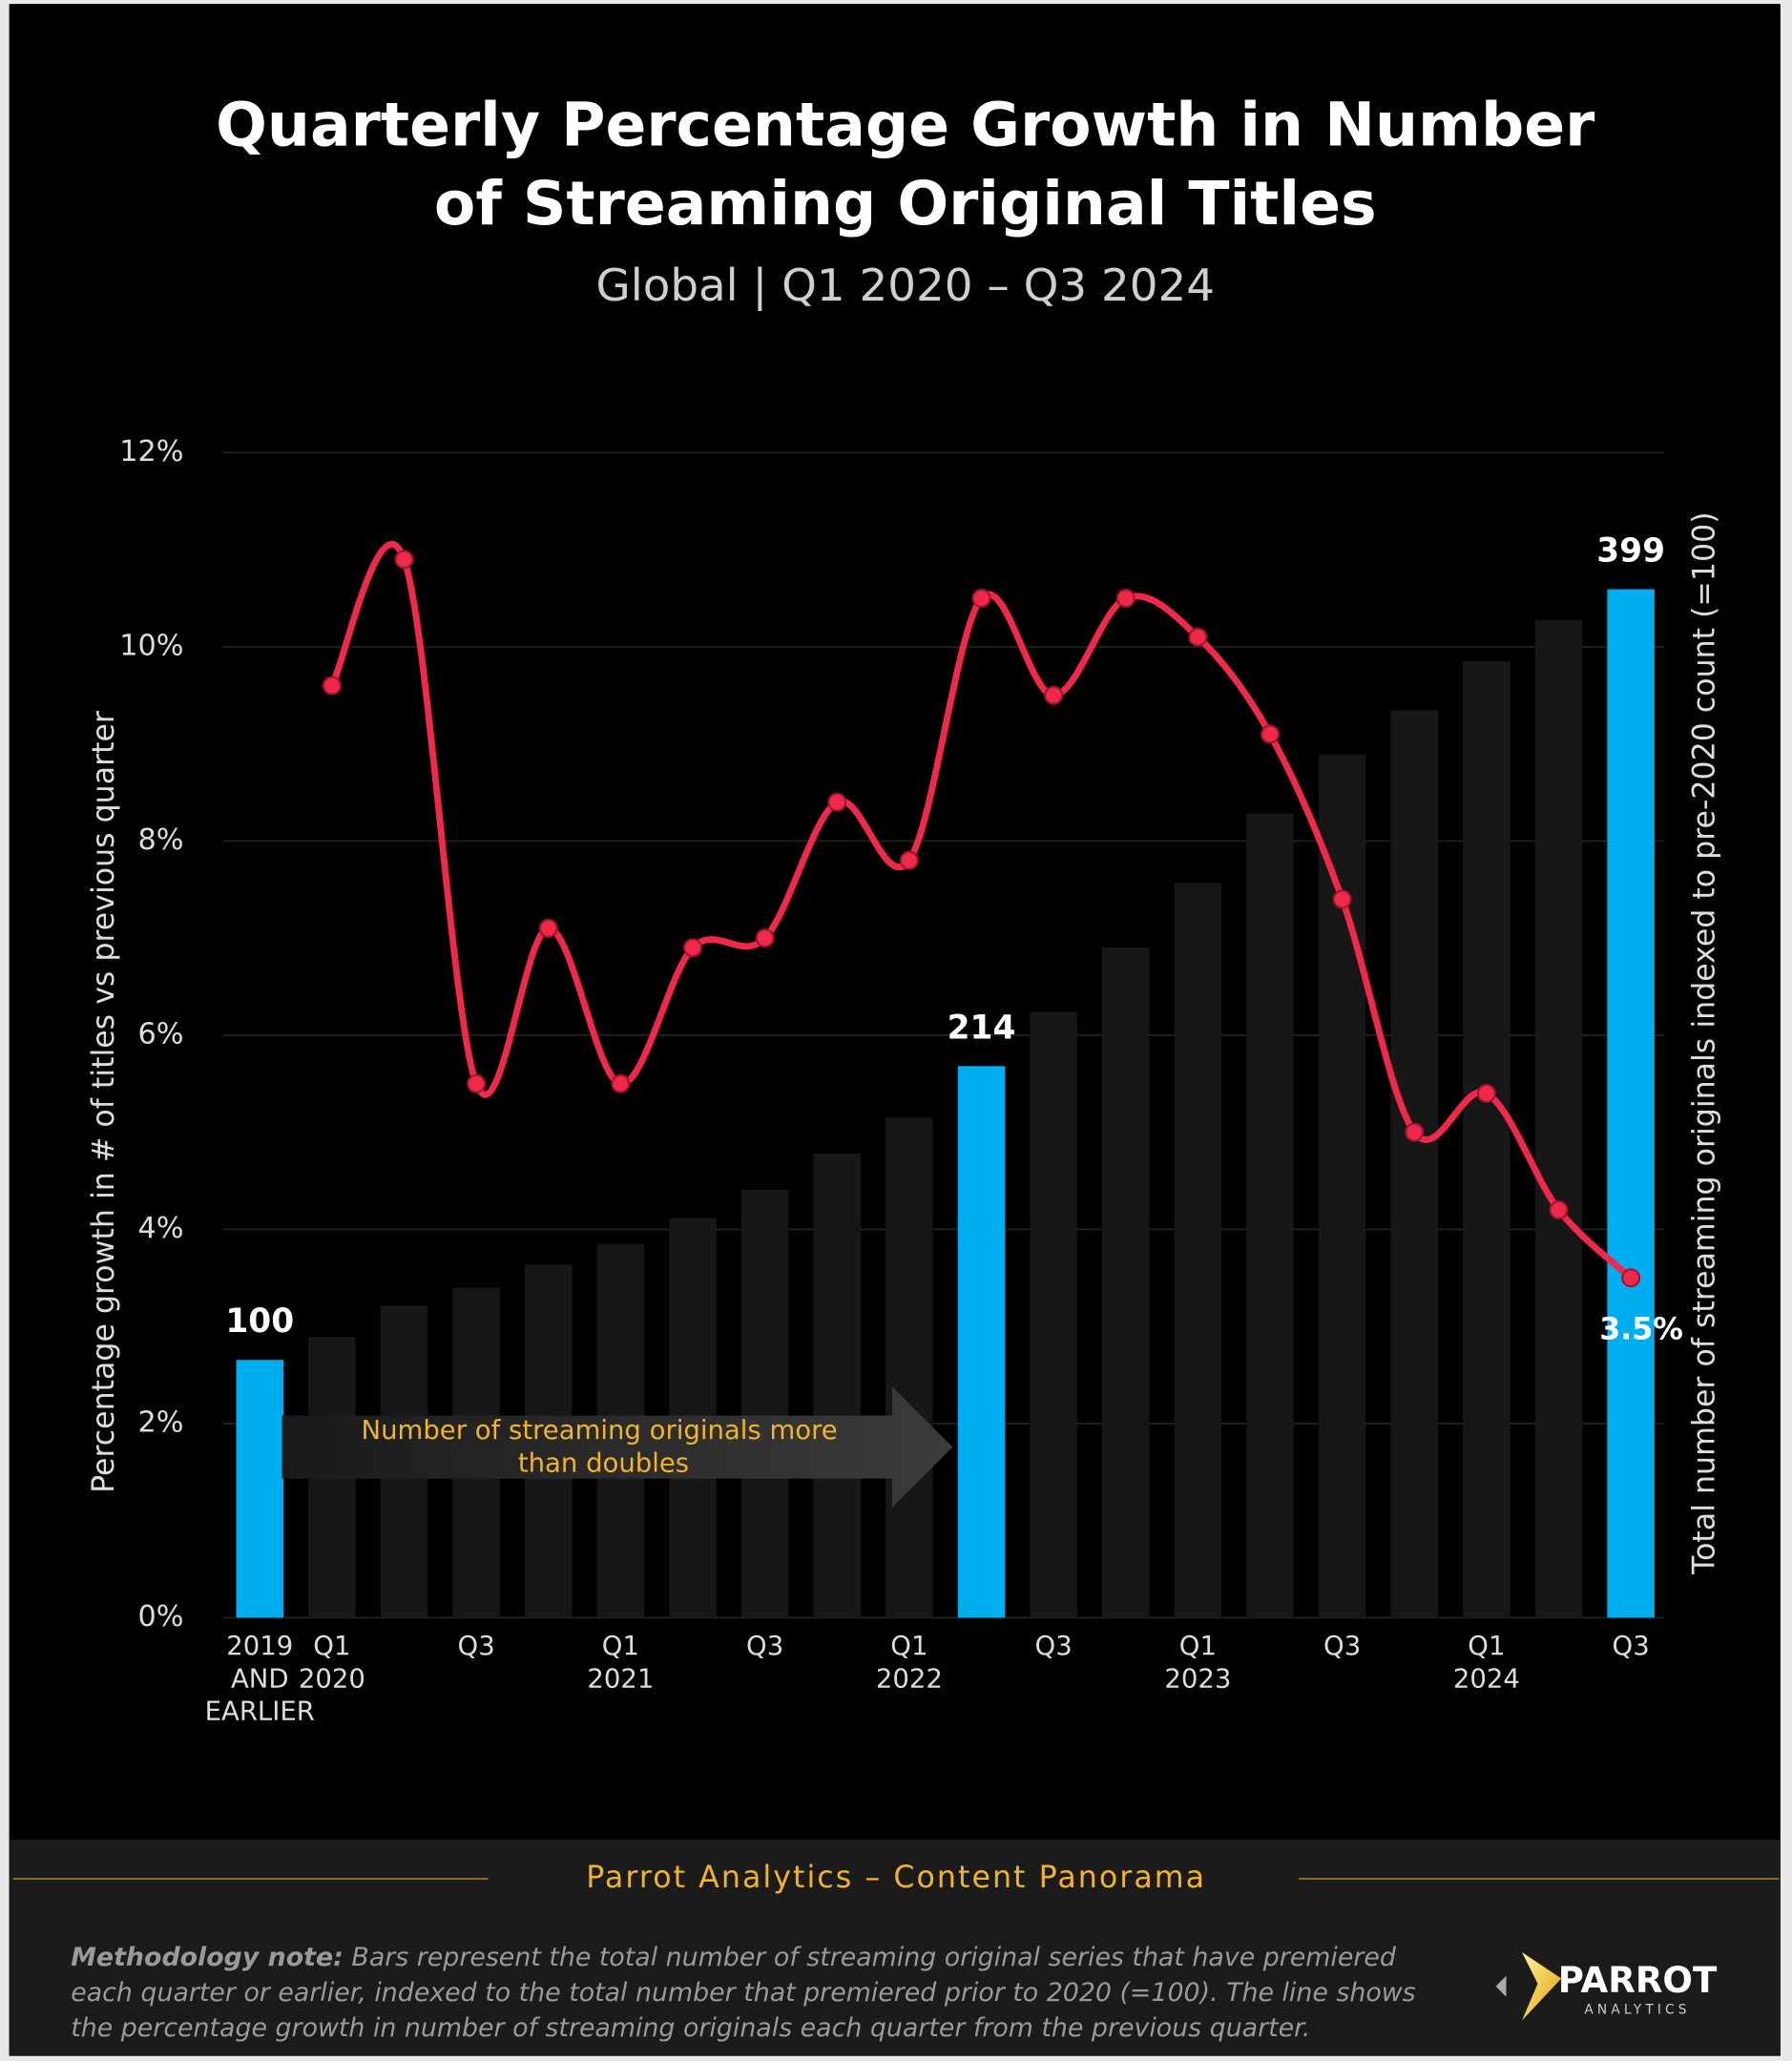  Describe the element at coordinates (207, 1957) in the screenshot. I see `note-label: Methodology note:` at that location.